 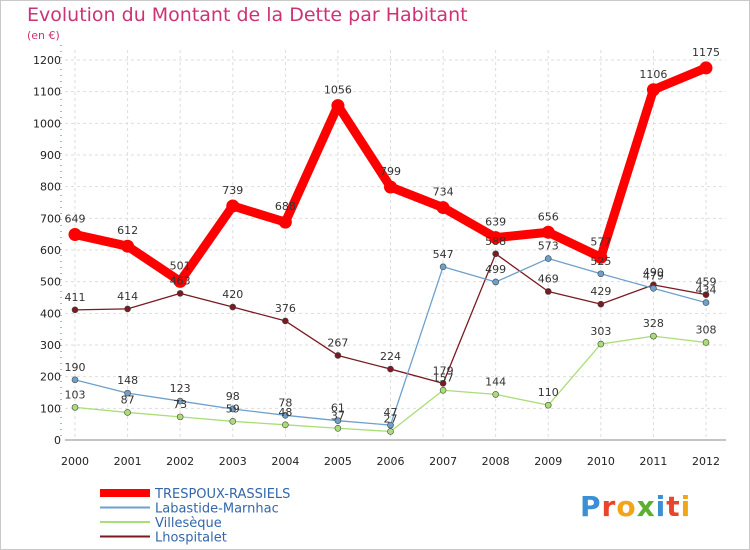 What do you see at coordinates (50, 155) in the screenshot?
I see `y-tick-label: 900` at bounding box center [50, 155].